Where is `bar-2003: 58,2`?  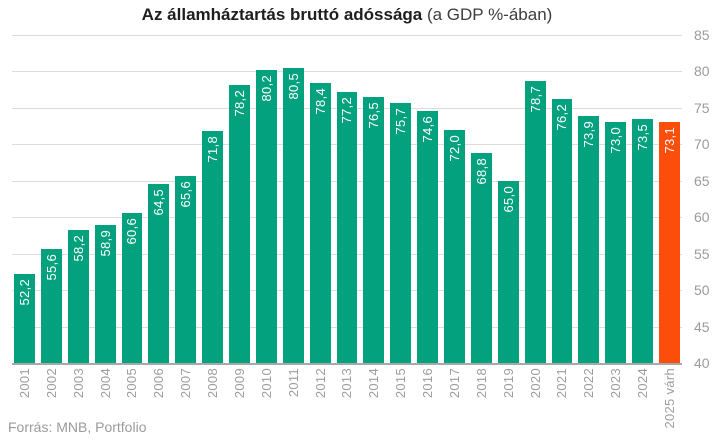
bar-2003: 58,2 is located at coordinates (78, 296).